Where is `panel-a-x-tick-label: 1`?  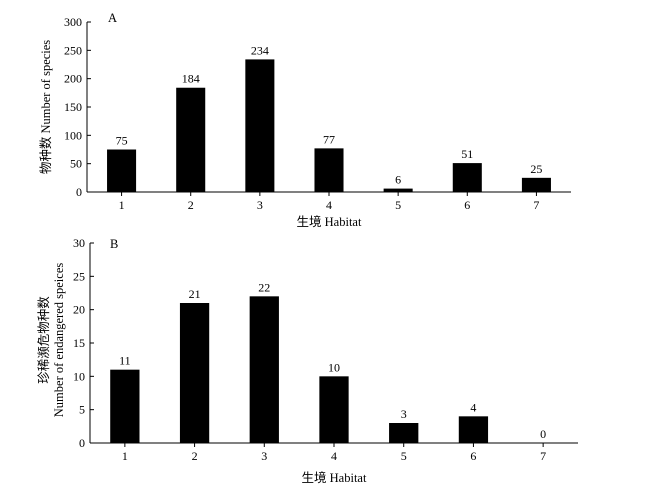
panel-a-x-tick-label: 1 is located at coordinates (122, 205).